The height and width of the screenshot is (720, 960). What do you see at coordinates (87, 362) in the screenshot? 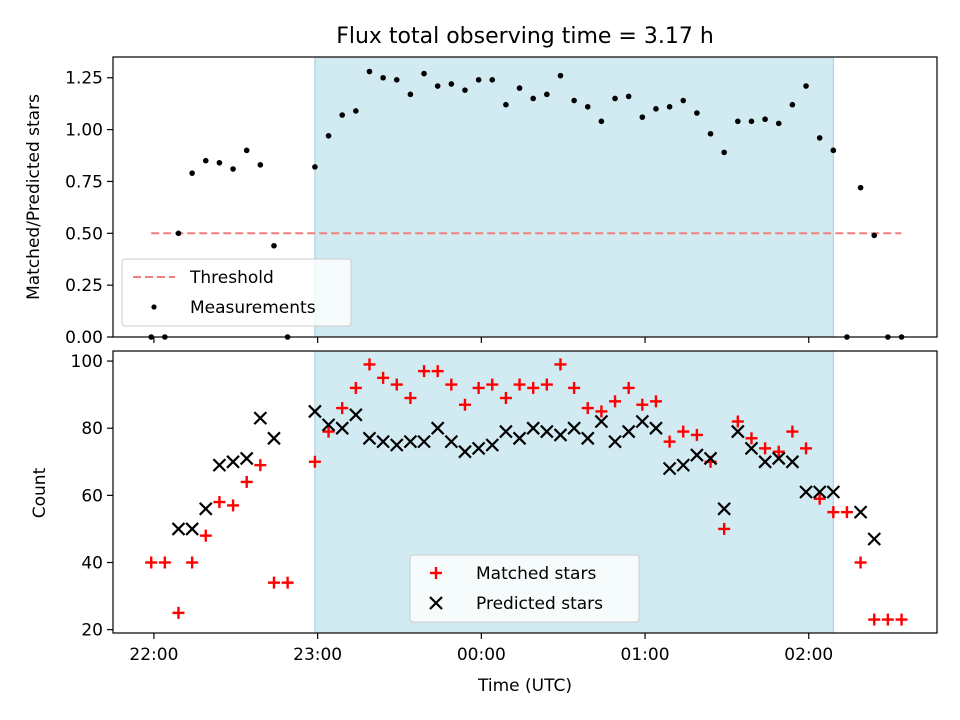
I see `y-tick-label: 100` at bounding box center [87, 362].